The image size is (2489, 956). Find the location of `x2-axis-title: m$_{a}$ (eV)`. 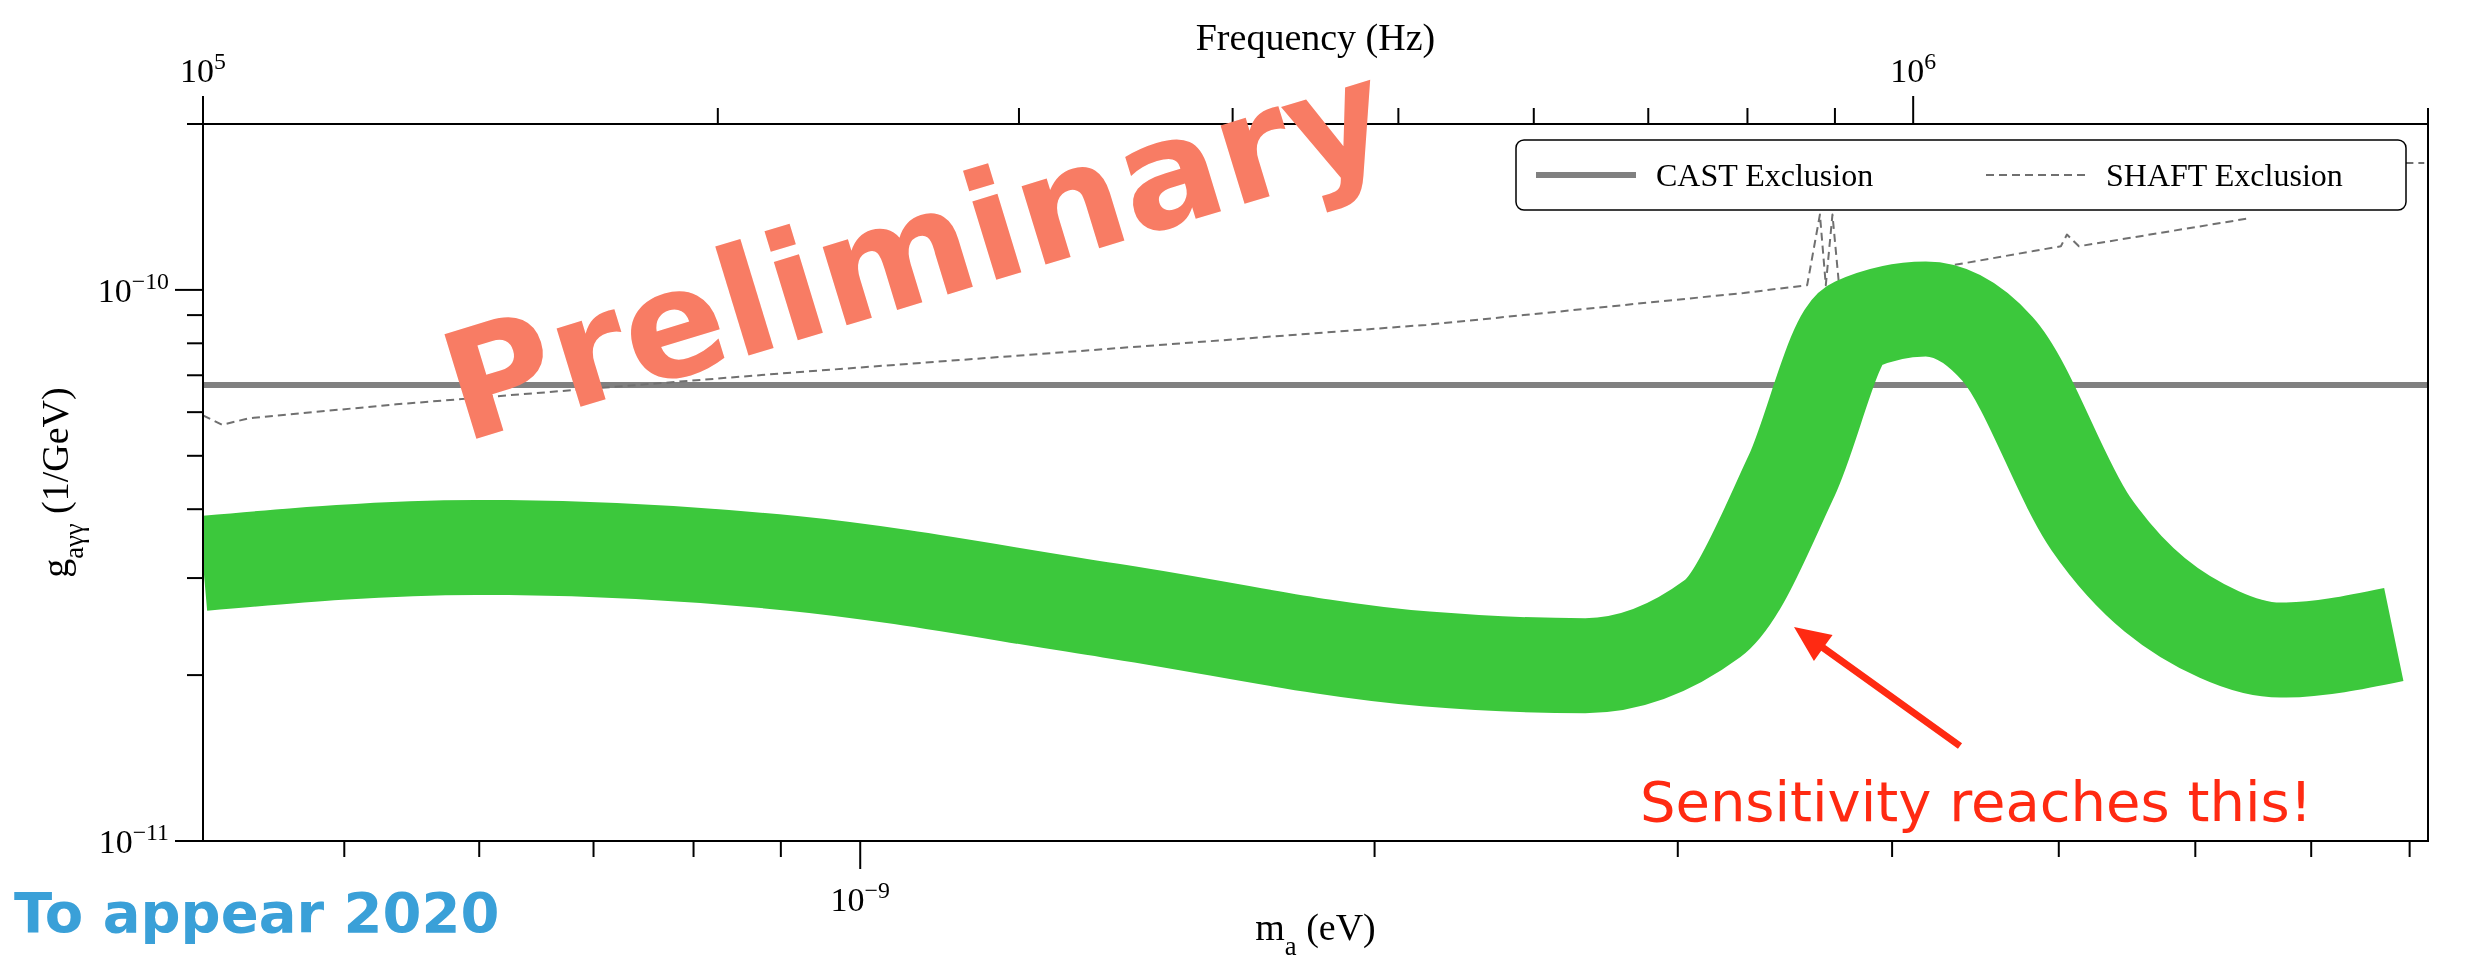

x2-axis-title: m$_{a}$ (eV) is located at coordinates (1315, 931).